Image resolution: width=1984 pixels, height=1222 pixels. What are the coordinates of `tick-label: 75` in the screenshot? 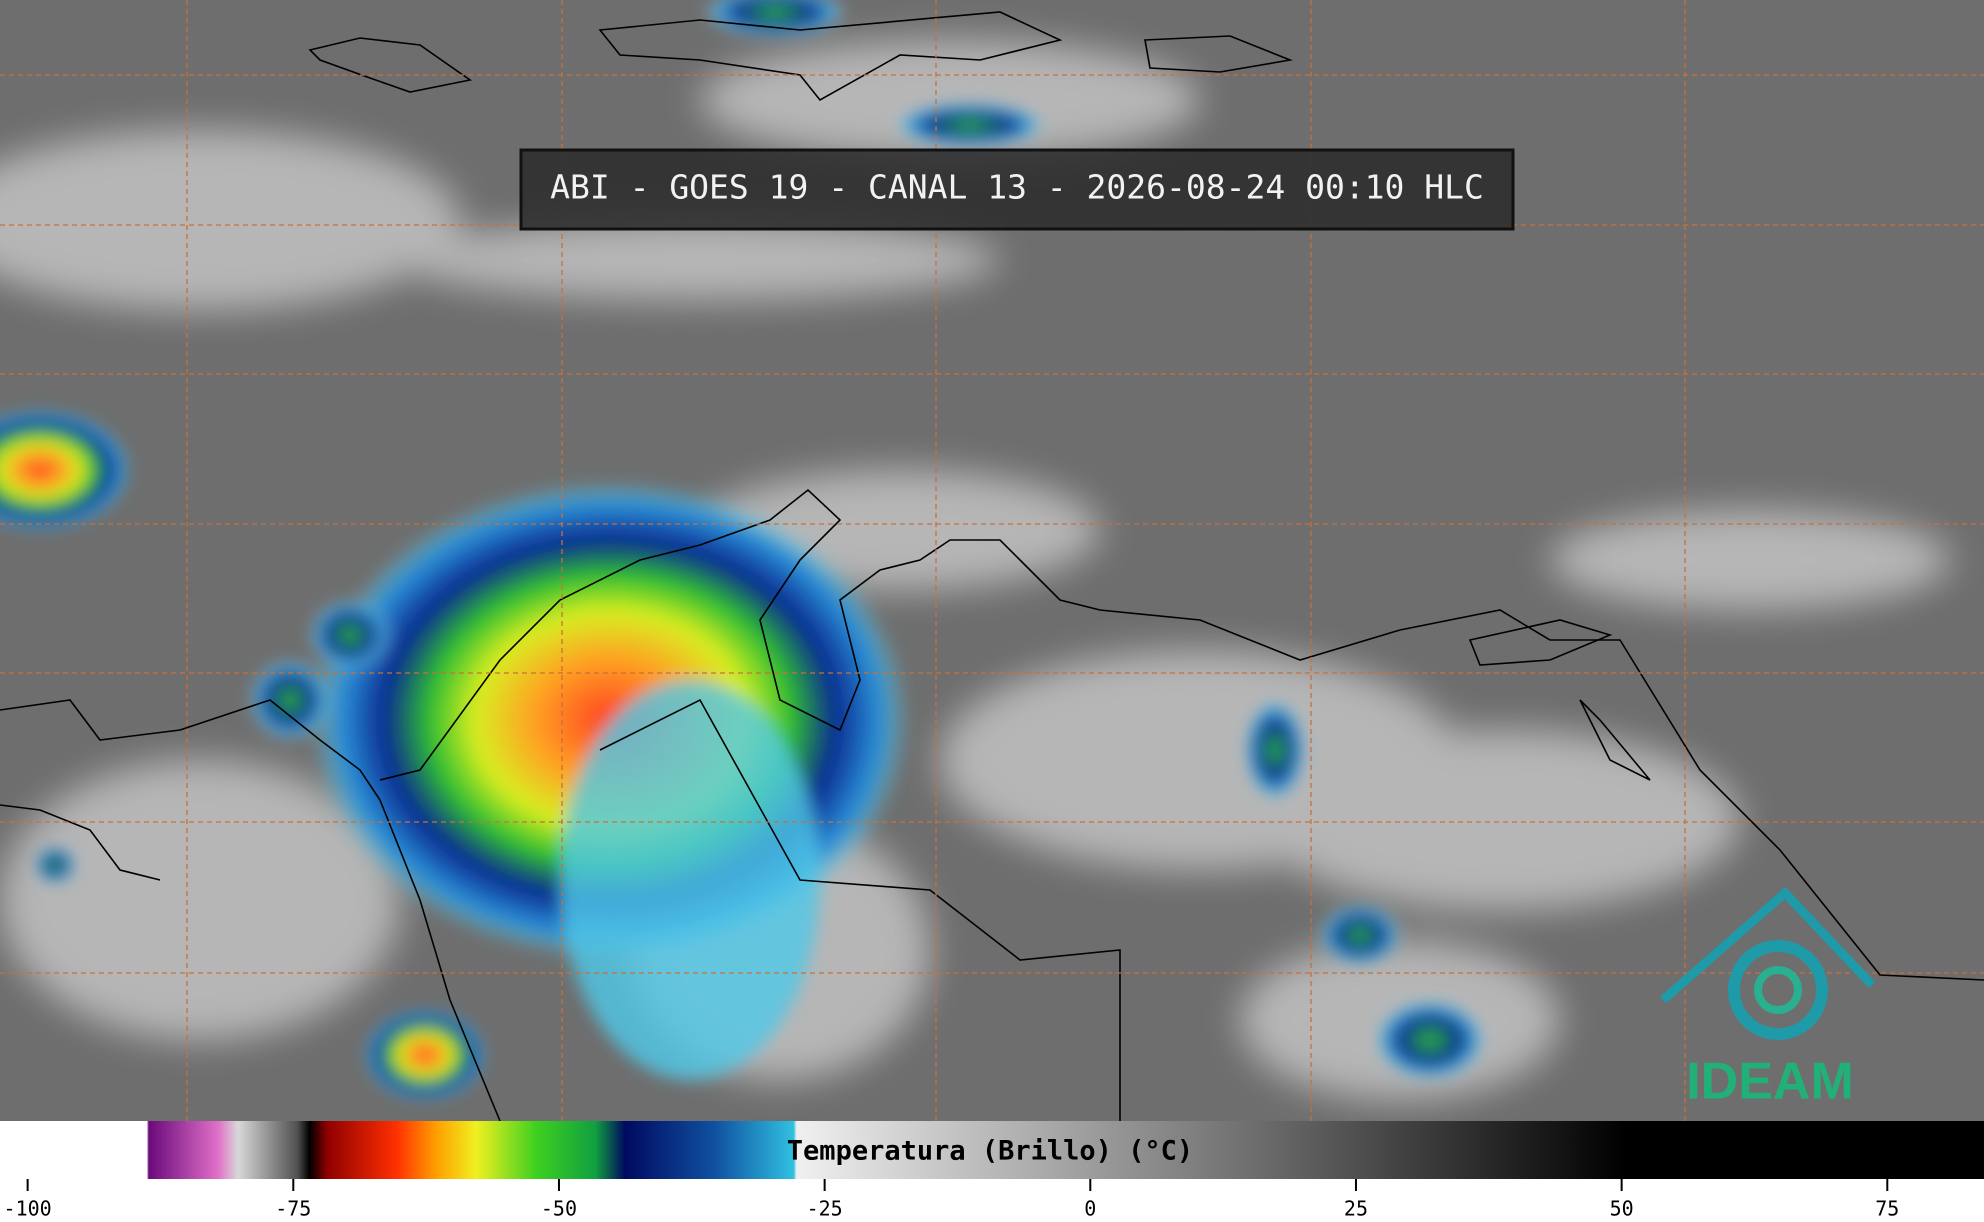 It's located at (1887, 1209).